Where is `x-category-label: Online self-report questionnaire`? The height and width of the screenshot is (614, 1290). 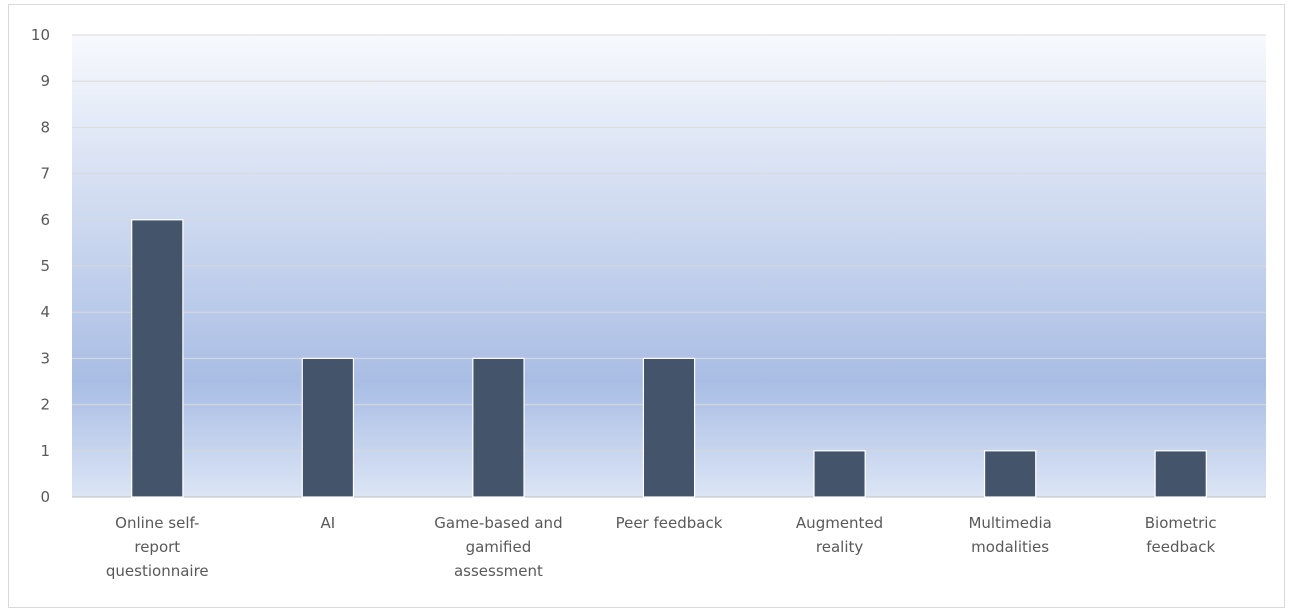
x-category-label: Online self-report questionnaire is located at coordinates (157, 547).